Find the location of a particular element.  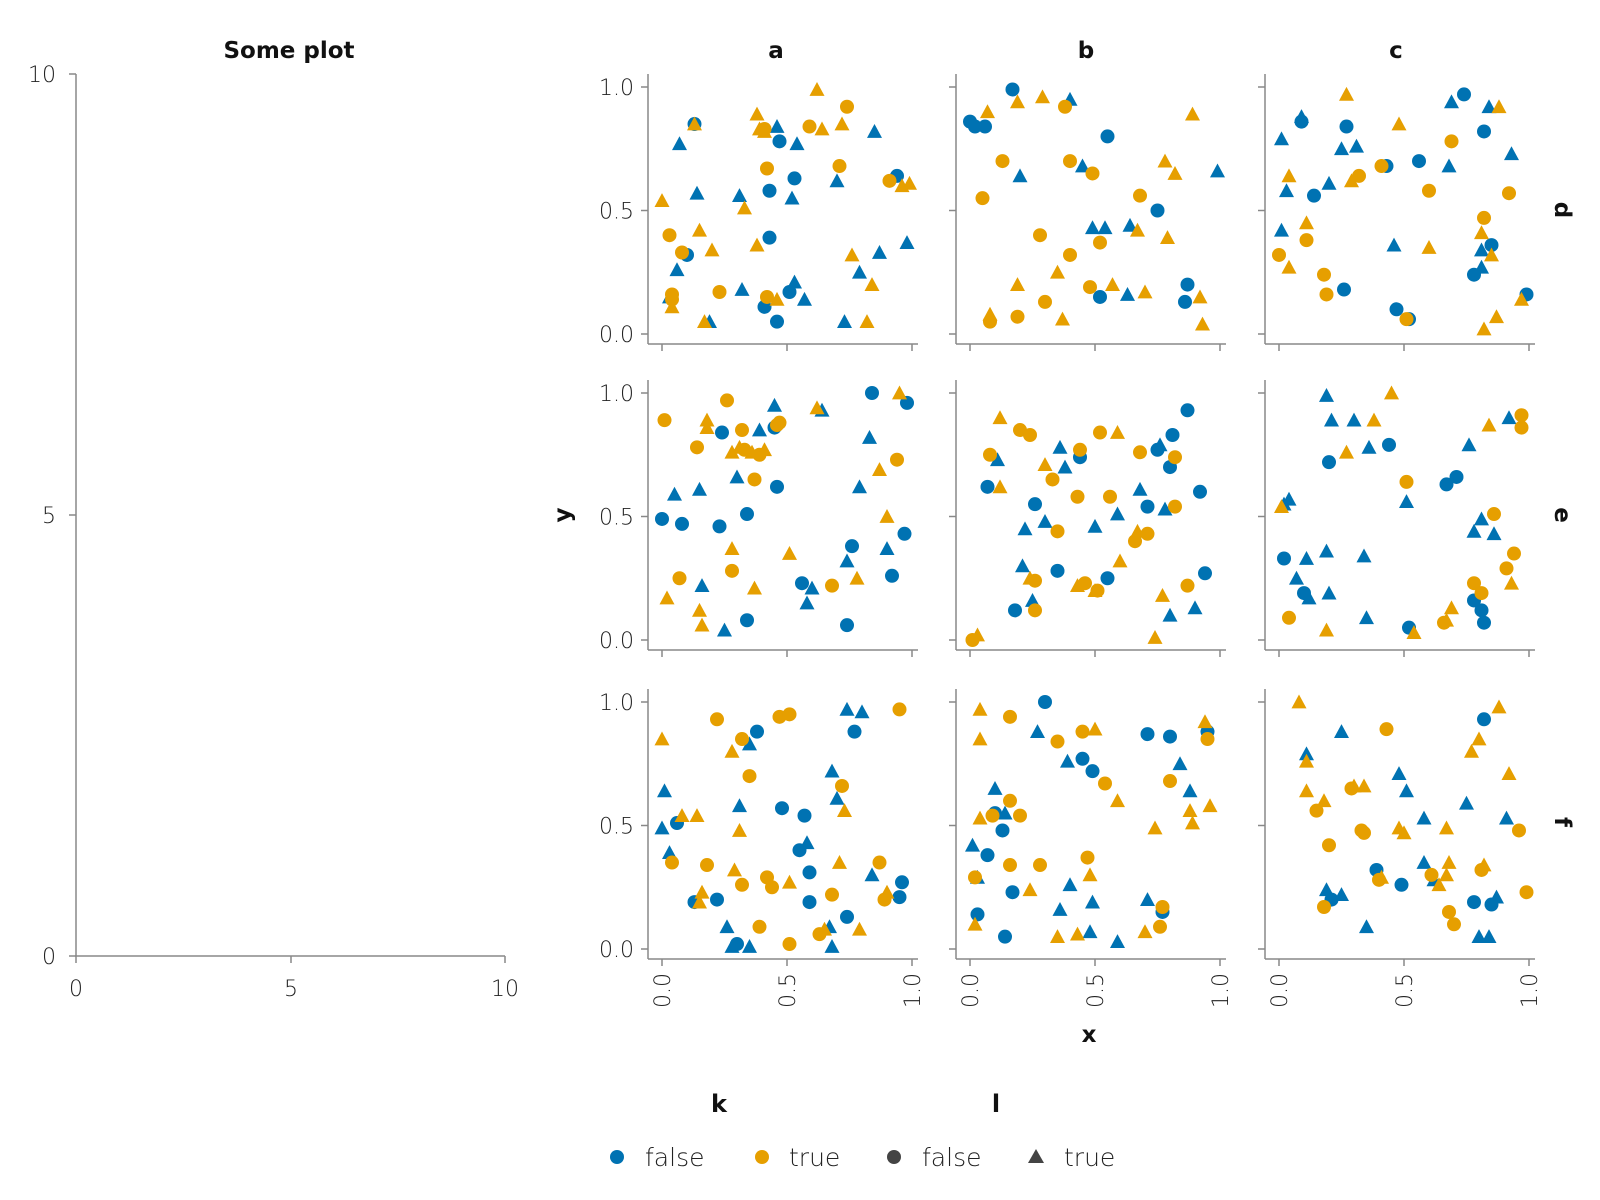

panel-x-tick-label: 1.0 is located at coordinates (913, 990).